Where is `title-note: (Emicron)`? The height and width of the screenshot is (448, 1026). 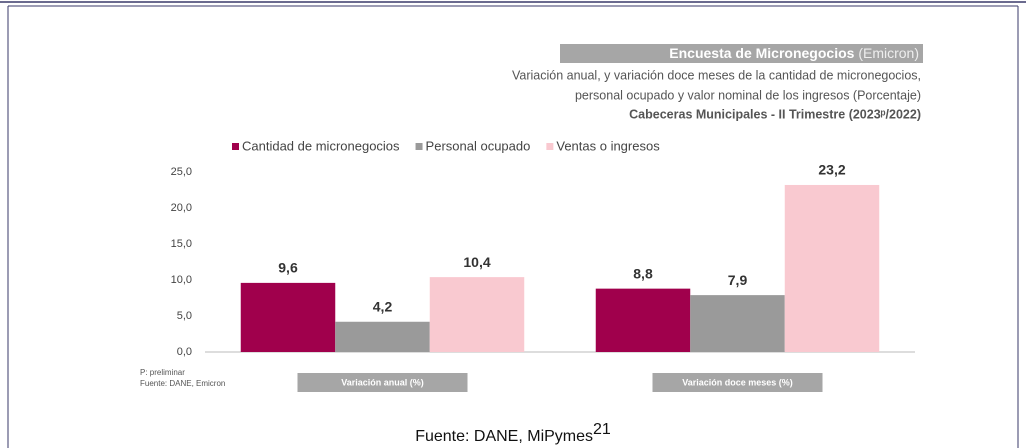
title-note: (Emicron) is located at coordinates (888, 53).